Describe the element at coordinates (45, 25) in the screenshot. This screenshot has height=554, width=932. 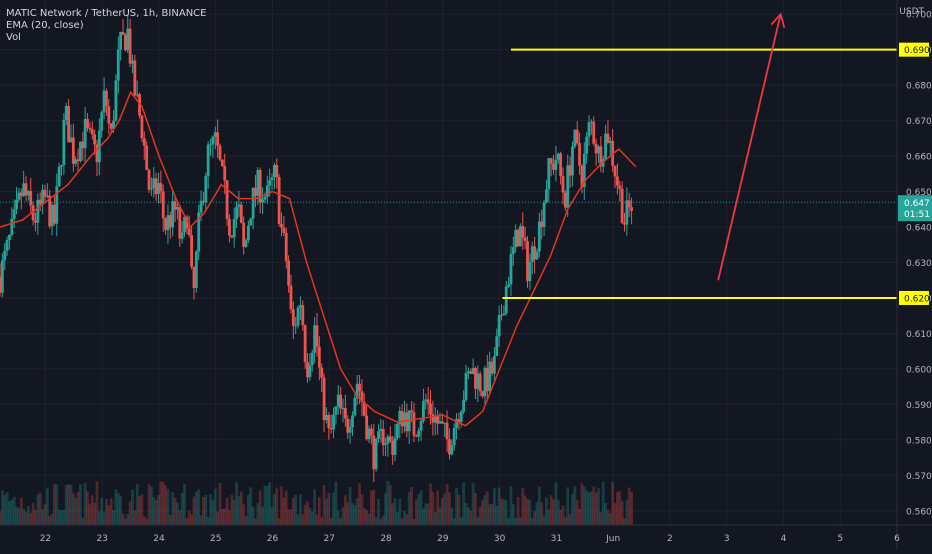
I see `ema-indicator-label: EMA (20, close)` at that location.